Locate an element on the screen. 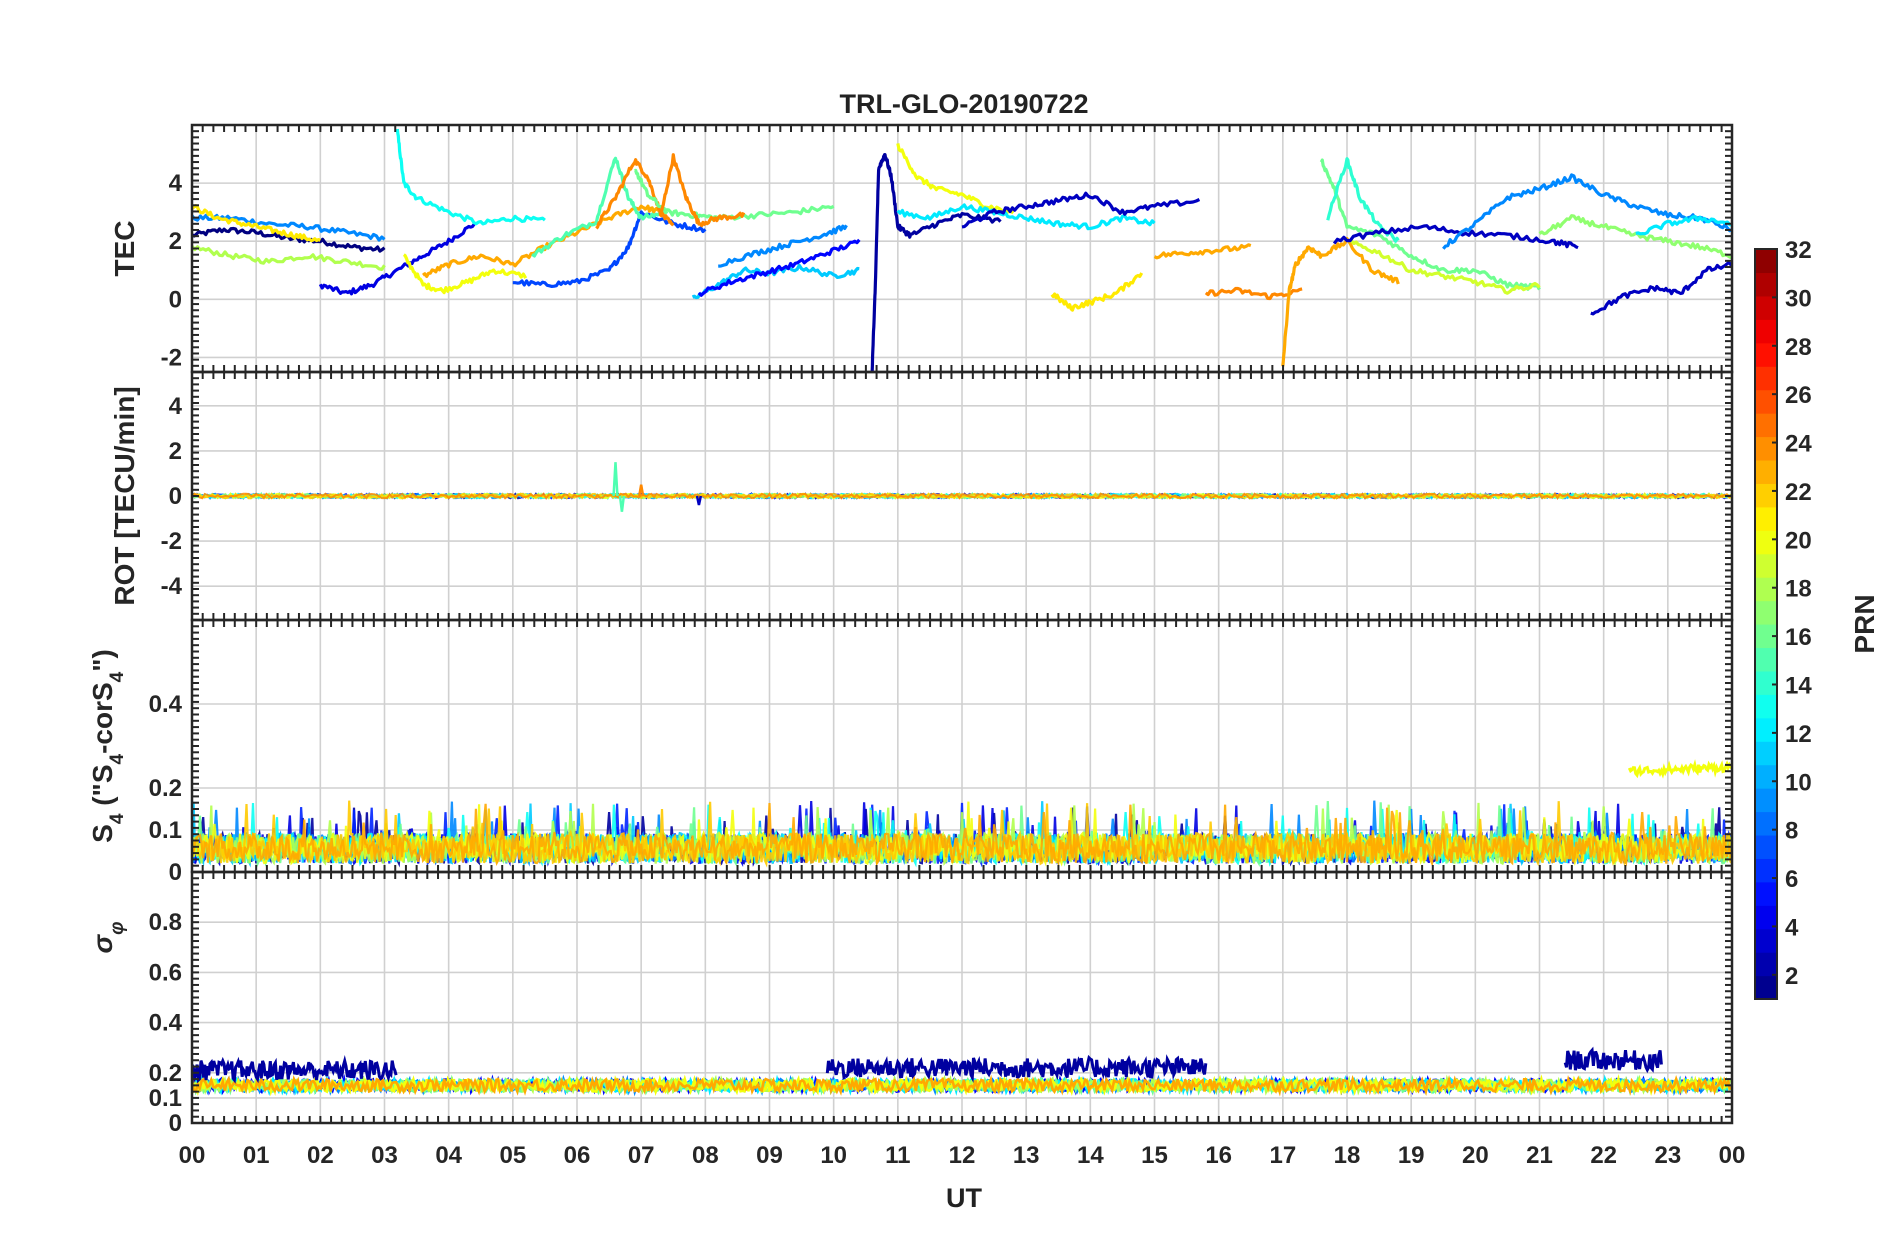 The height and width of the screenshot is (1236, 1902). x-axis-label: UT is located at coordinates (964, 1198).